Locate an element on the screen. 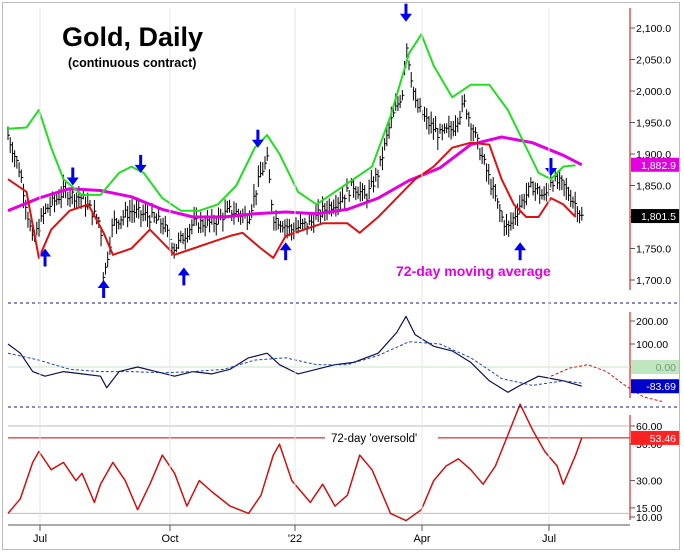  last-value-label: 53.46 is located at coordinates (655, 437).